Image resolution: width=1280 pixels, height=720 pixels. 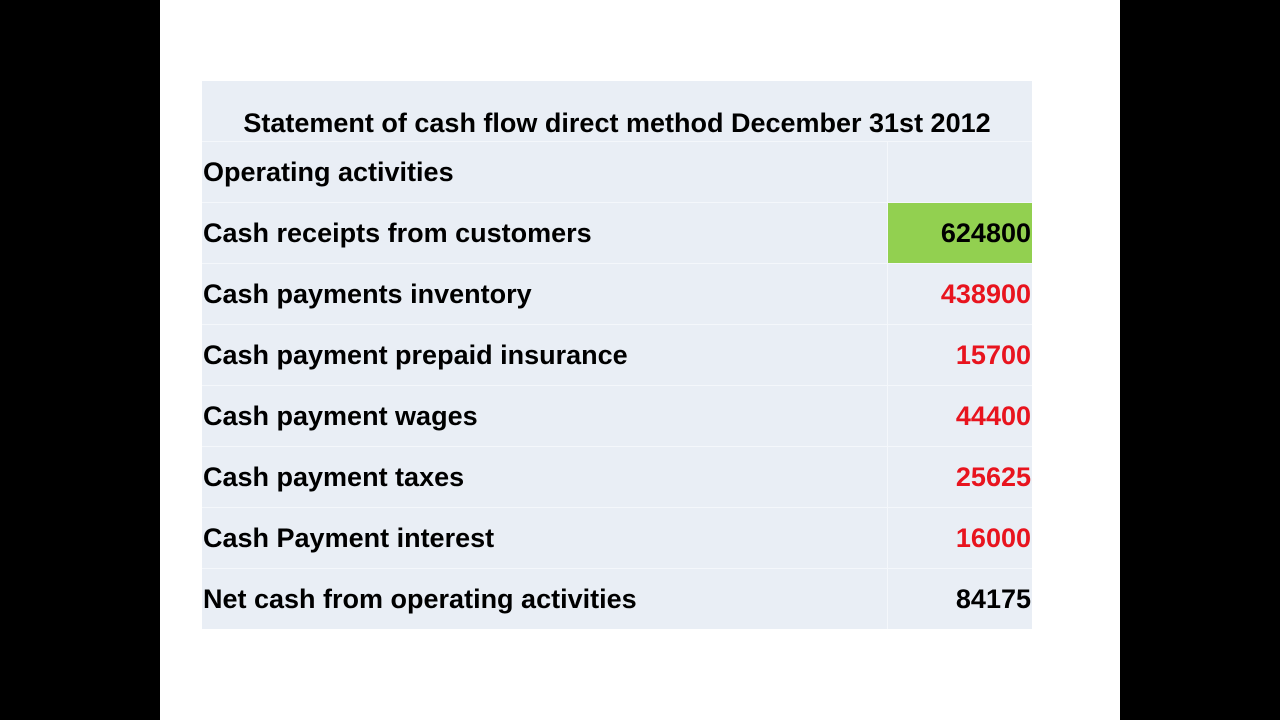 I want to click on row-label: Operating activities, so click(x=545, y=172).